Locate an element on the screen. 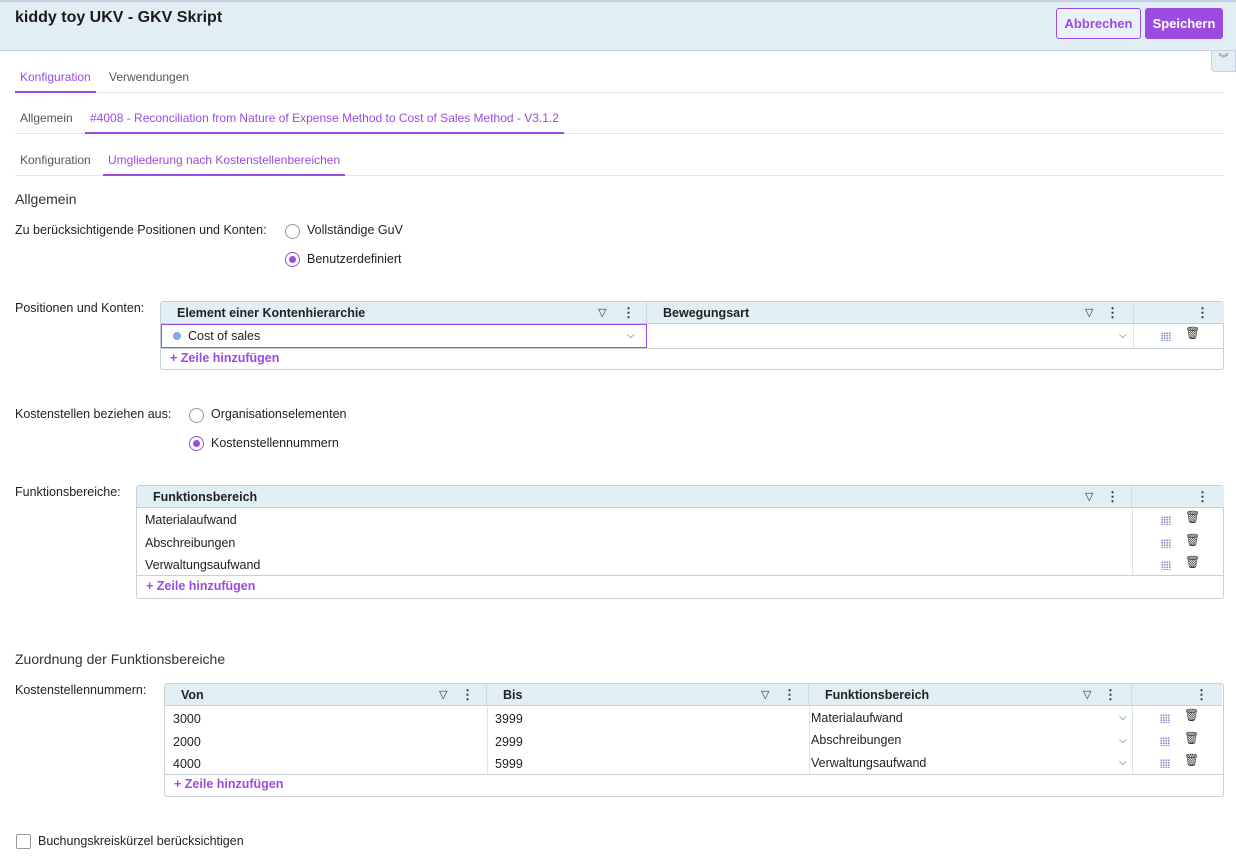 The width and height of the screenshot is (1236, 865). element-dot-icon is located at coordinates (177, 336).